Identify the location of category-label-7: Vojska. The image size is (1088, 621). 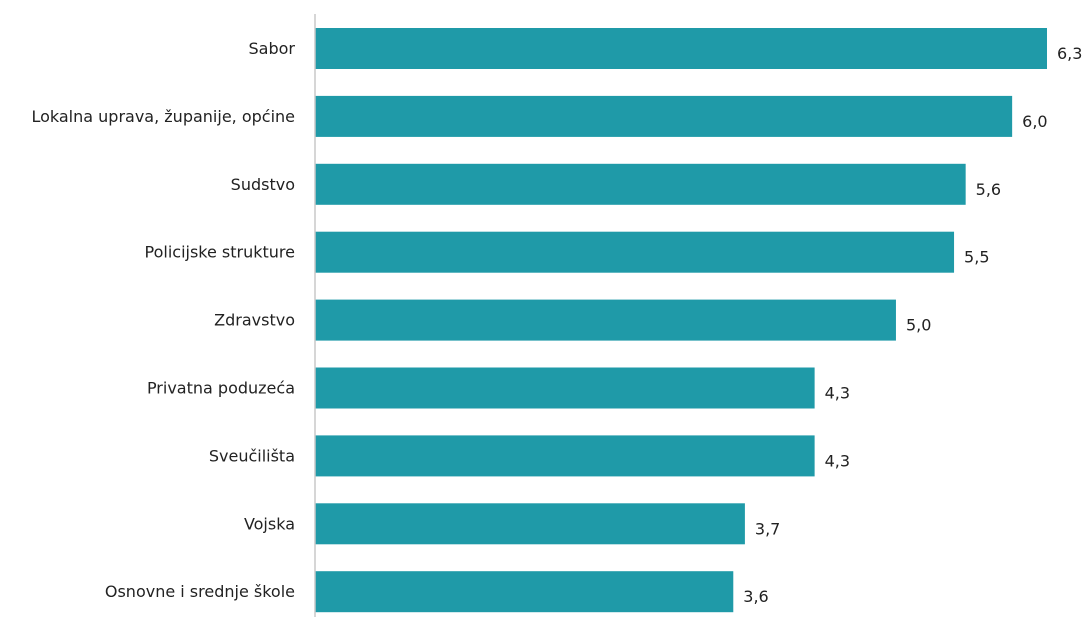
(269, 523).